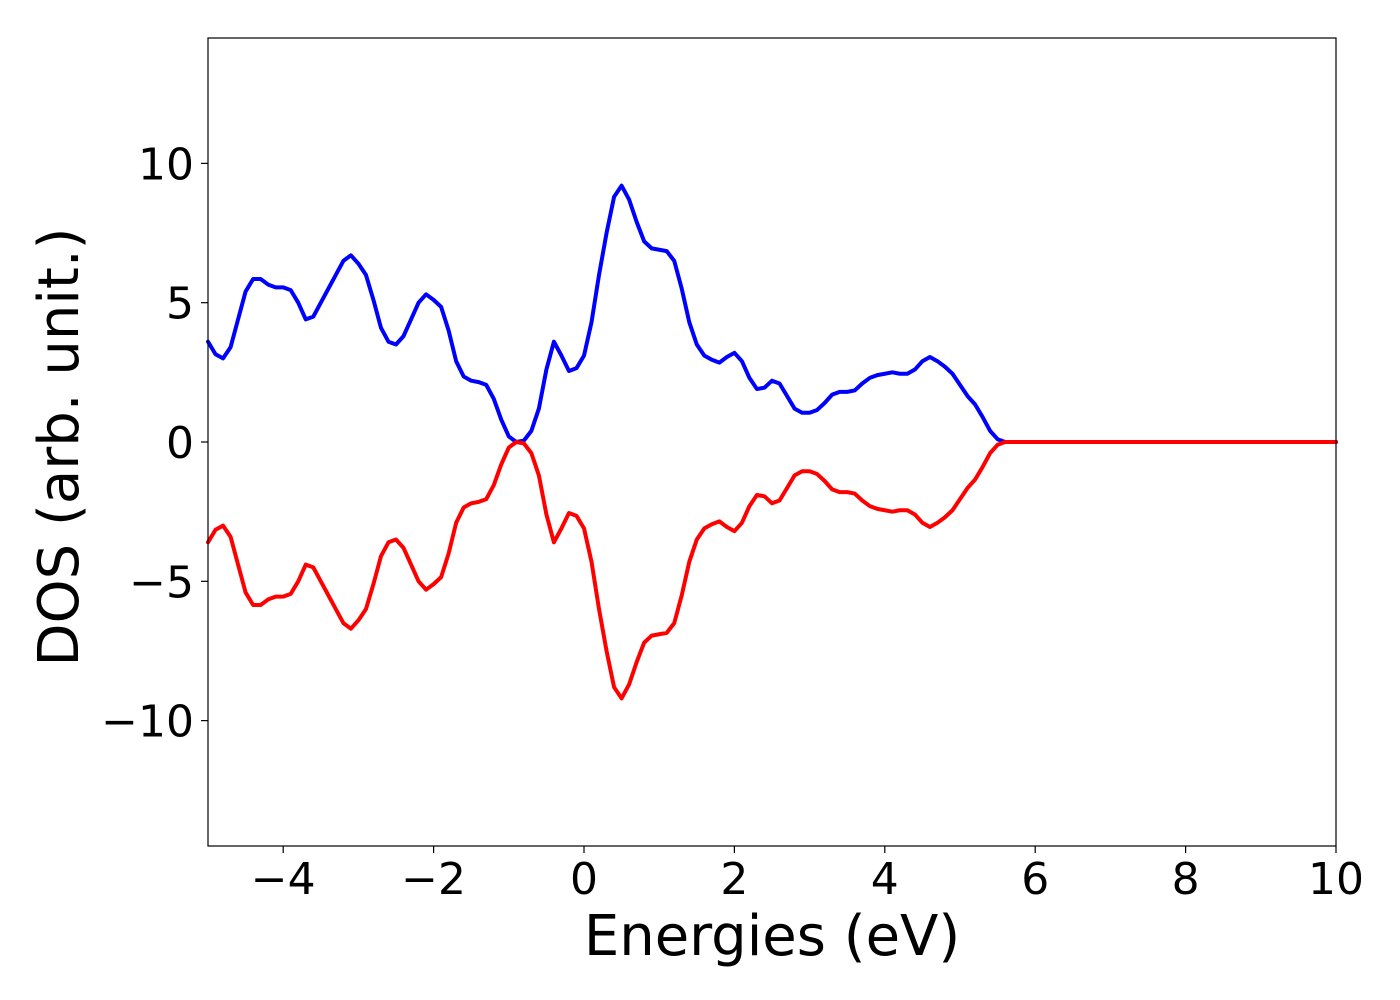 The width and height of the screenshot is (1400, 1000). Describe the element at coordinates (180, 304) in the screenshot. I see `y-tick-label: 5` at that location.